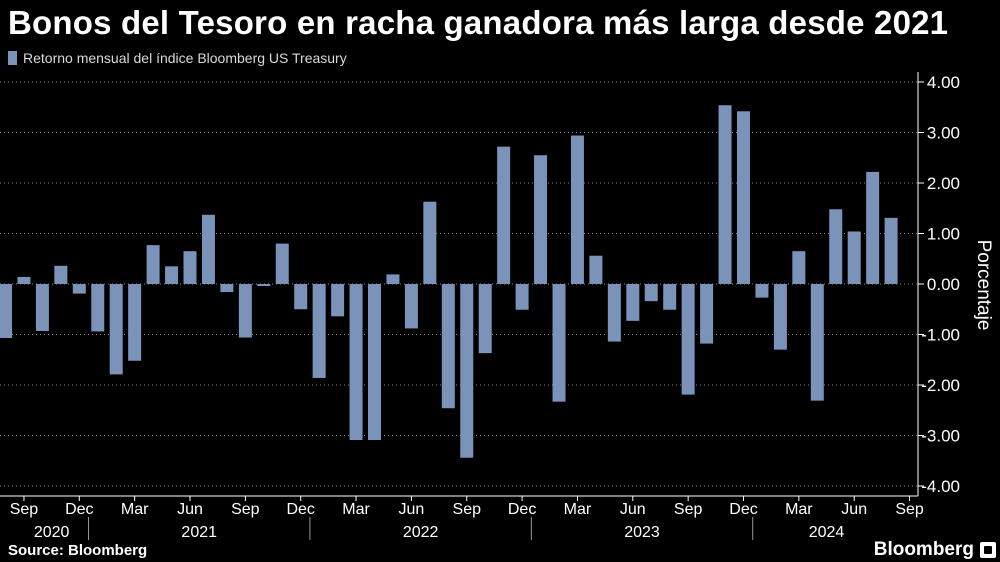 The image size is (1000, 562). I want to click on brand-logo: Bloomberg, so click(923, 549).